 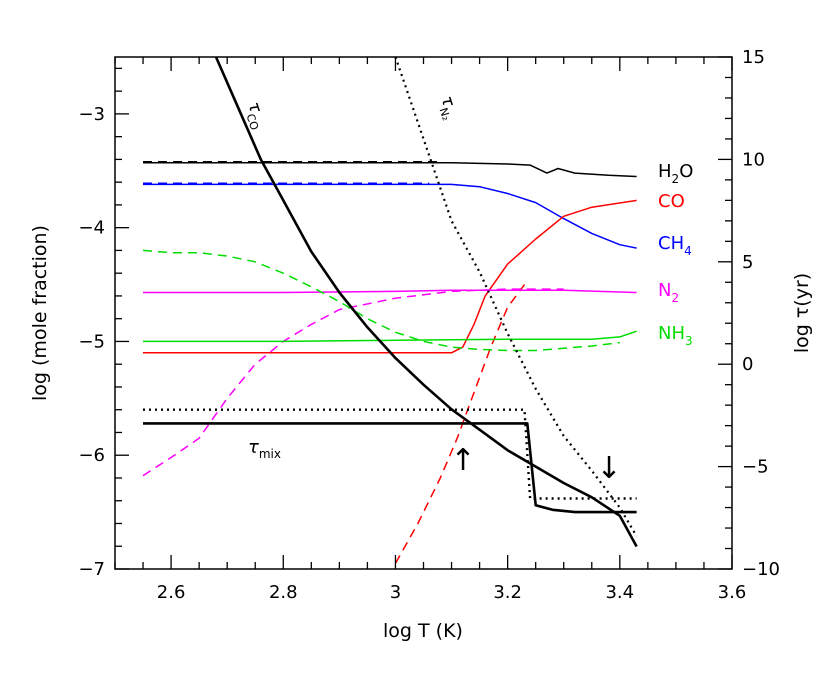 I want to click on n2-label: N2, so click(x=668, y=292).